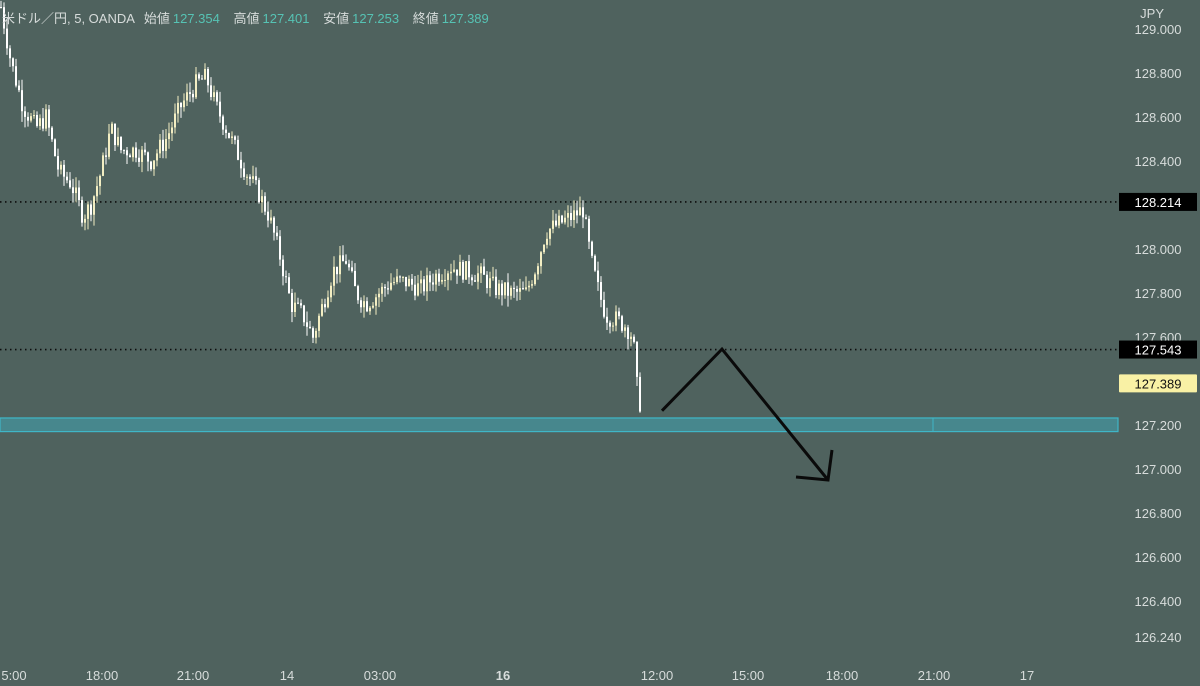 Image resolution: width=1200 pixels, height=686 pixels. What do you see at coordinates (1158, 73) in the screenshot?
I see `y-tick-label: 128.800` at bounding box center [1158, 73].